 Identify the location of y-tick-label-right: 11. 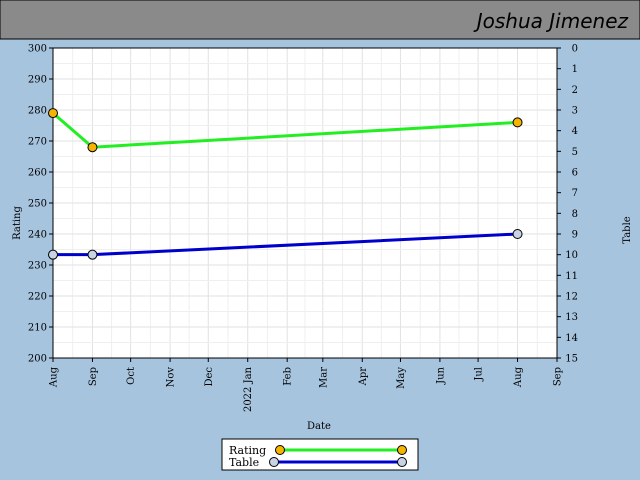
(571, 276).